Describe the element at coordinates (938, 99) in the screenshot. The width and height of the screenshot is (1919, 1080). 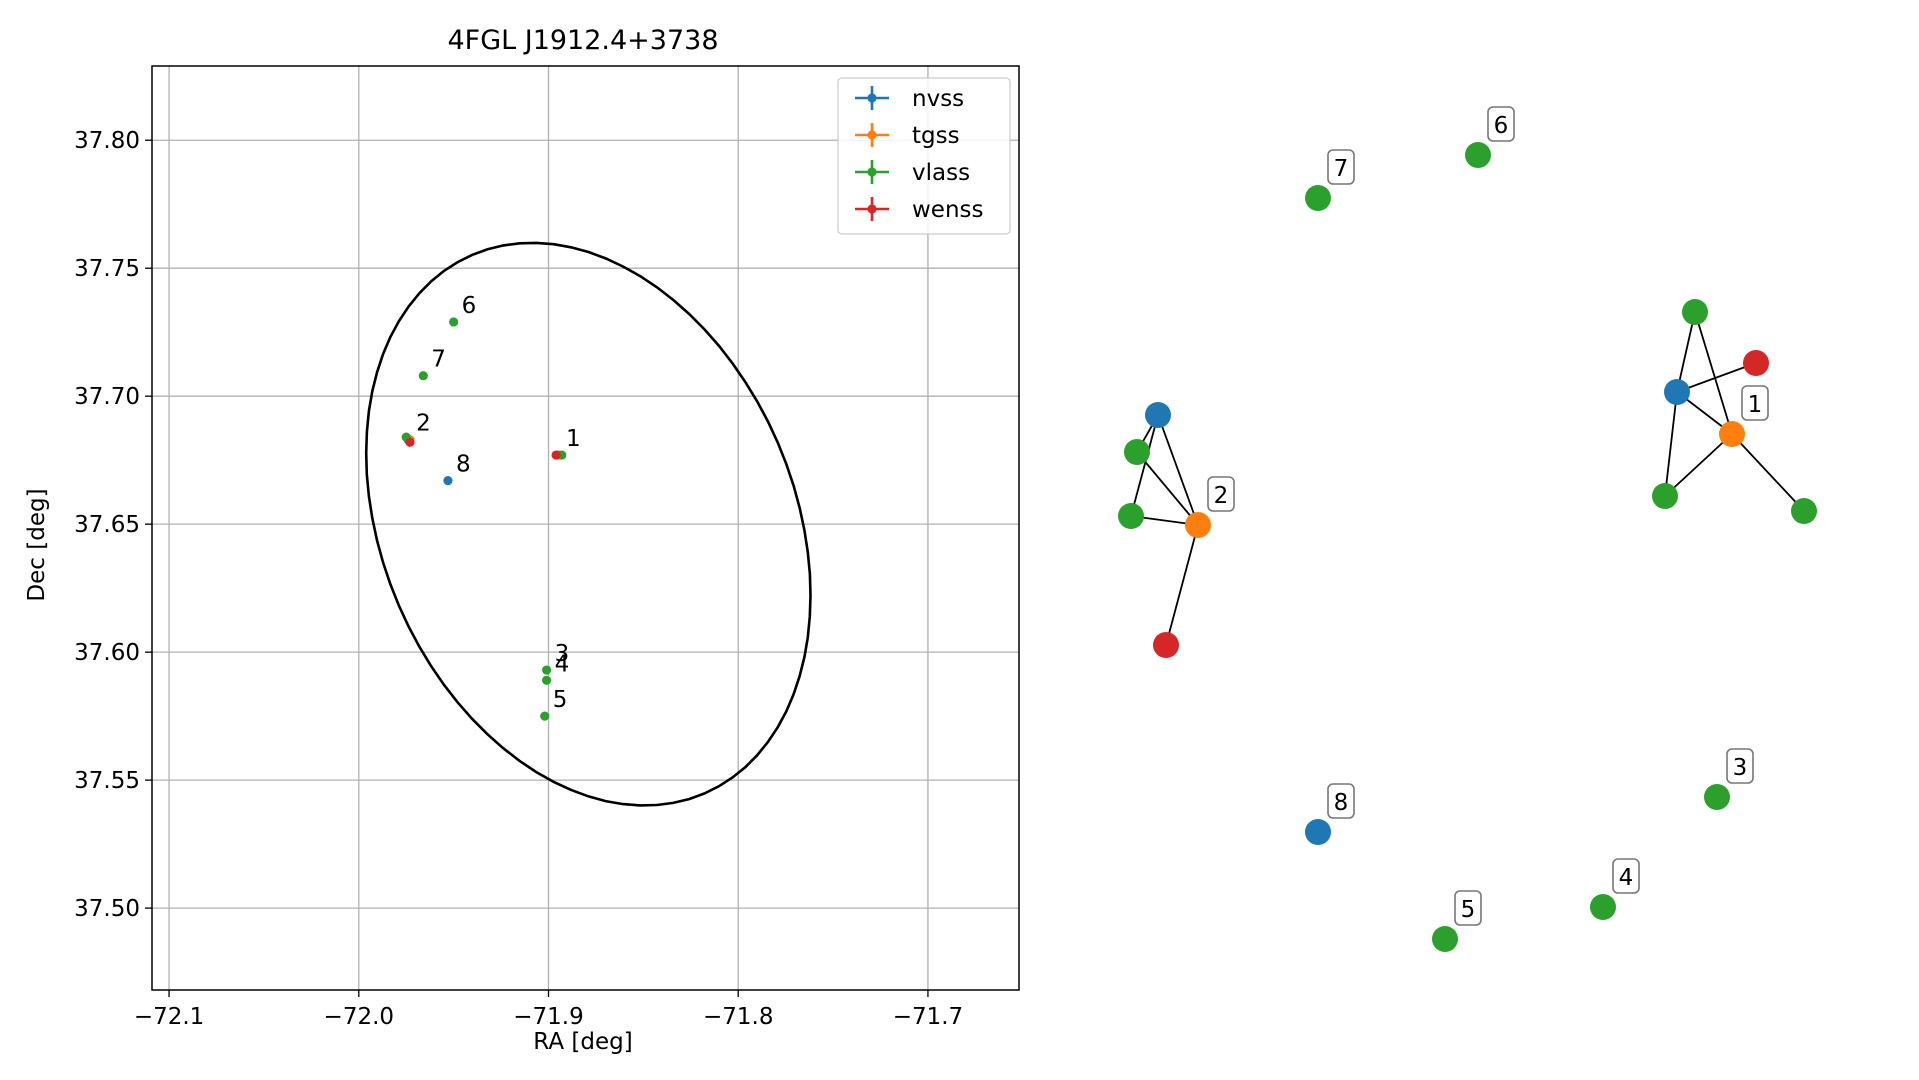
I see `legend-label-nvss: nvss` at that location.